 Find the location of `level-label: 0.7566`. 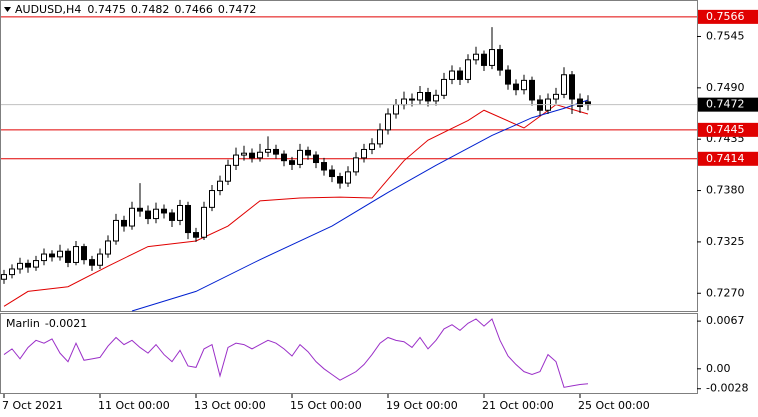

level-label: 0.7566 is located at coordinates (725, 16).